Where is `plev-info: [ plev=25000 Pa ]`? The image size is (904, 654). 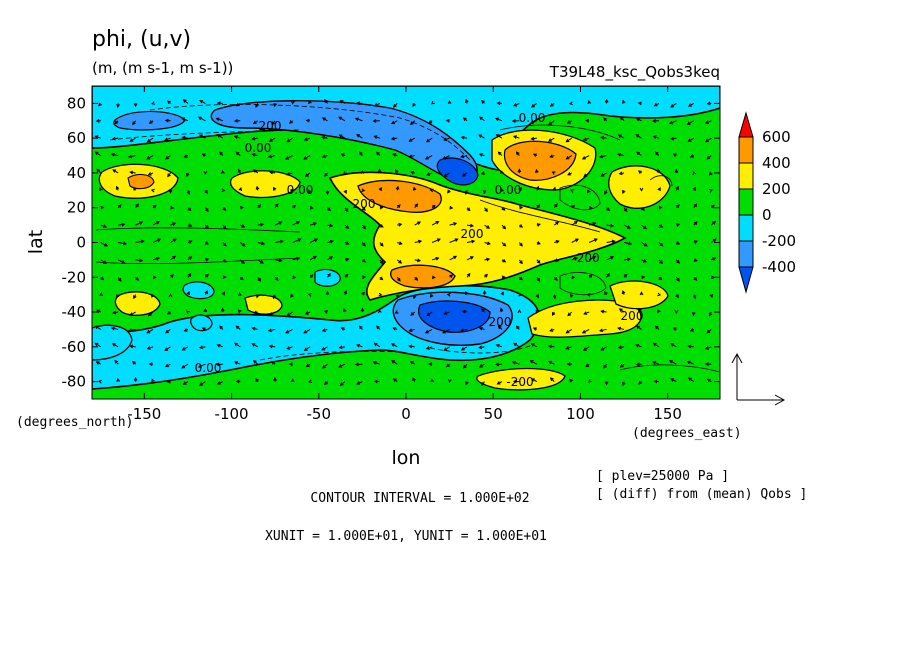 plev-info: [ plev=25000 Pa ] is located at coordinates (662, 476).